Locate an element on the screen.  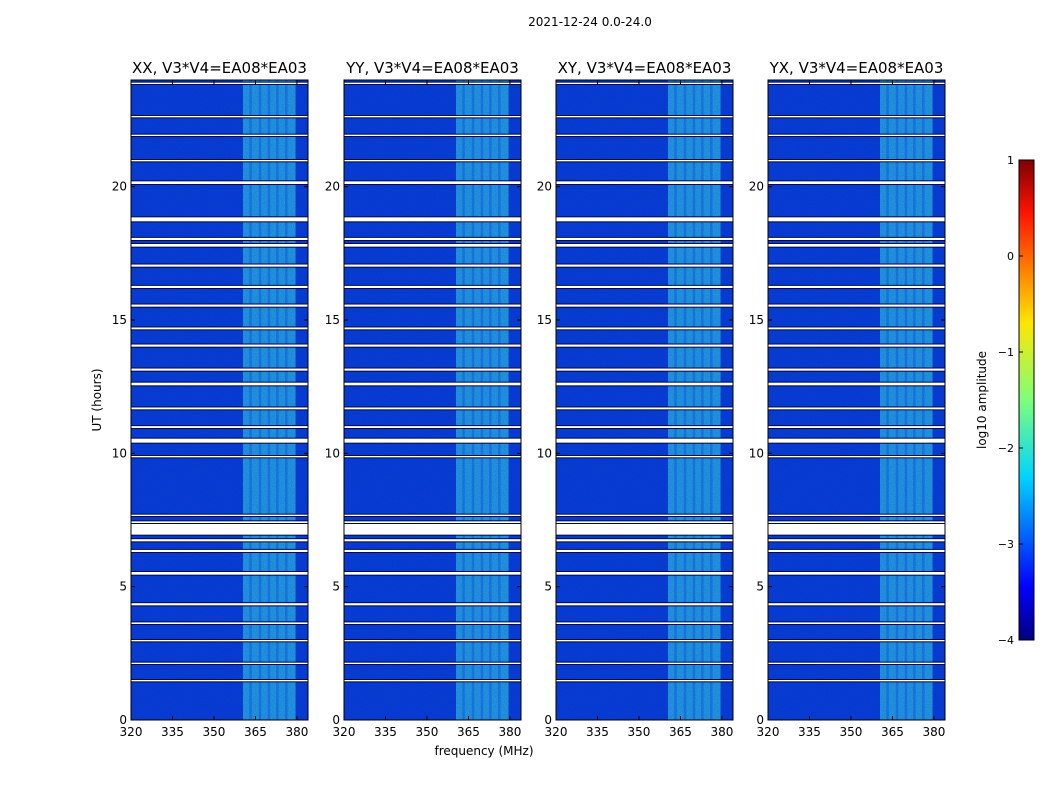
colorbar-tick-label: −3 is located at coordinates (1006, 544).